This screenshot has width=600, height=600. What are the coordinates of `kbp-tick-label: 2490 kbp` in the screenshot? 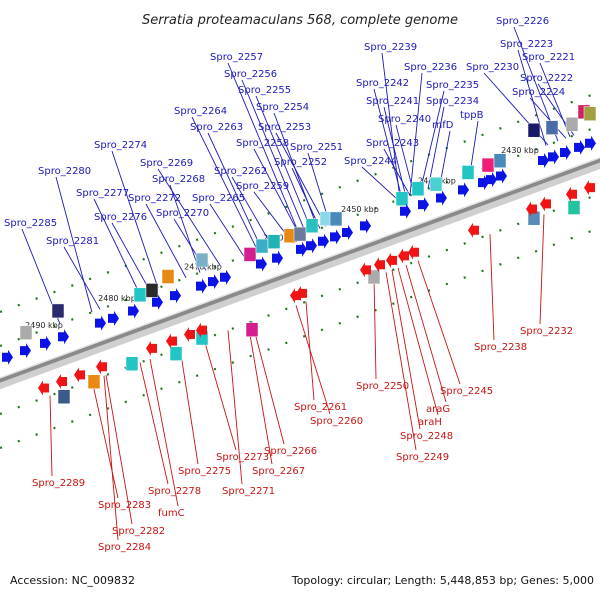 It's located at (44, 325).